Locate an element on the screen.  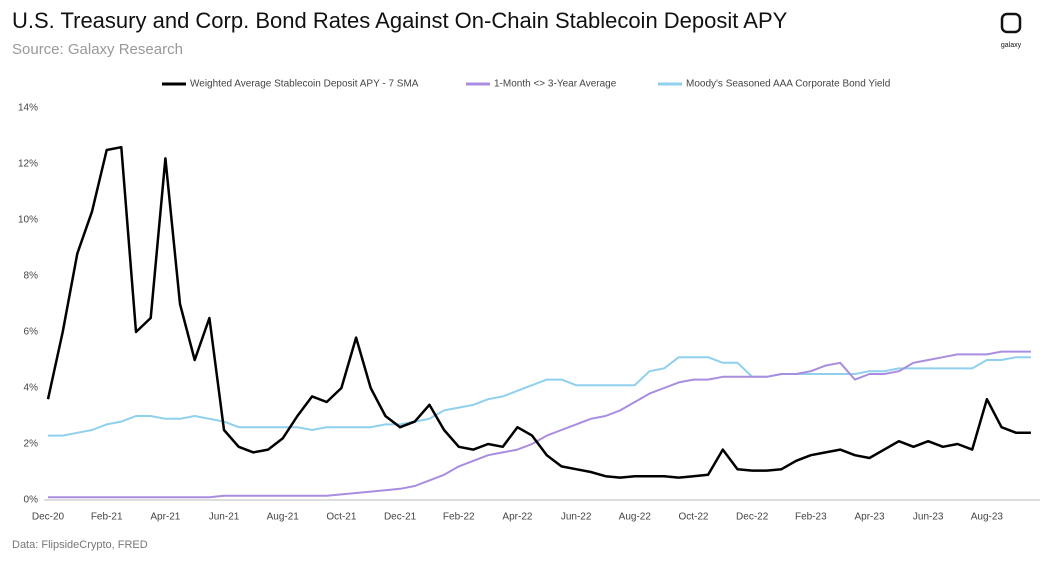
x-tick-label: Oct-22 is located at coordinates (693, 517).